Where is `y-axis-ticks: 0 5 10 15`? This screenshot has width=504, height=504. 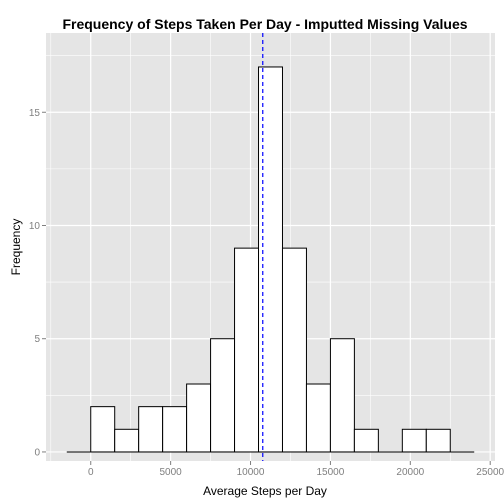
y-axis-ticks: 0 5 10 15 is located at coordinates (37, 283).